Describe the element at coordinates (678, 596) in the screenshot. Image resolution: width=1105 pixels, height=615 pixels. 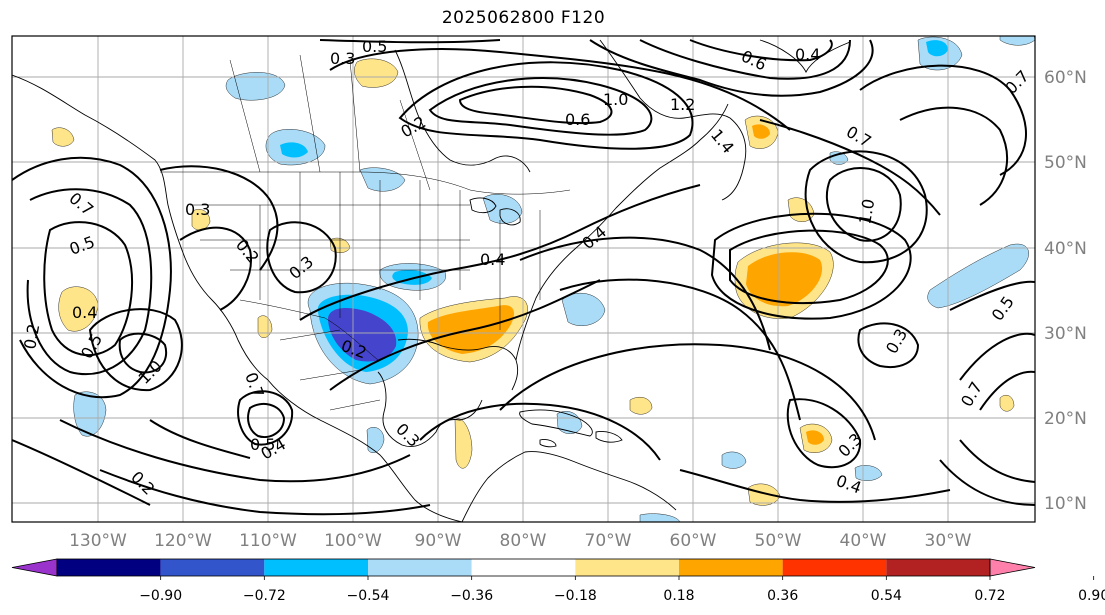
I see `colorbar-tick-label: 0.18` at that location.